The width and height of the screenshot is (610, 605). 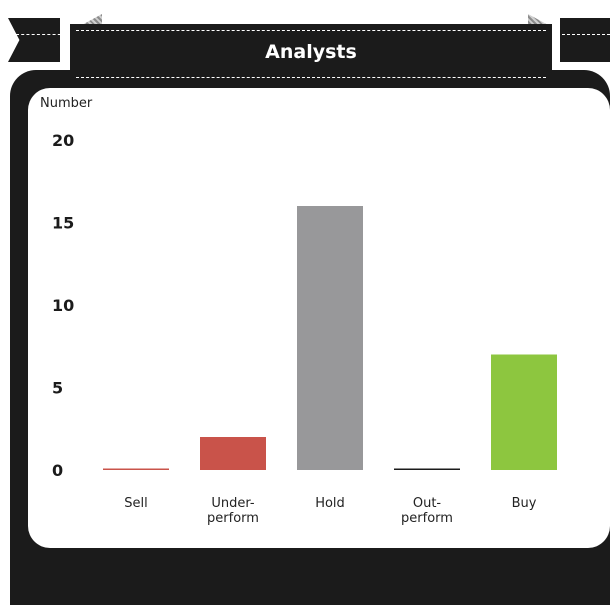 What do you see at coordinates (233, 511) in the screenshot?
I see `x-tick-label: Under-perform` at bounding box center [233, 511].